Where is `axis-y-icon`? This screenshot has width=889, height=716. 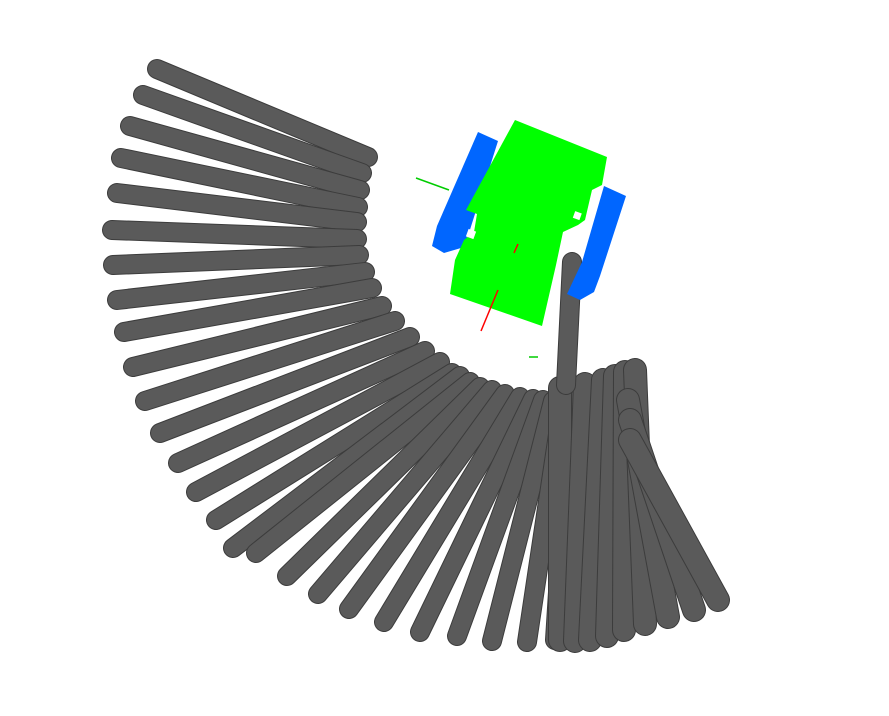
axis-y-icon is located at coordinates (432, 184).